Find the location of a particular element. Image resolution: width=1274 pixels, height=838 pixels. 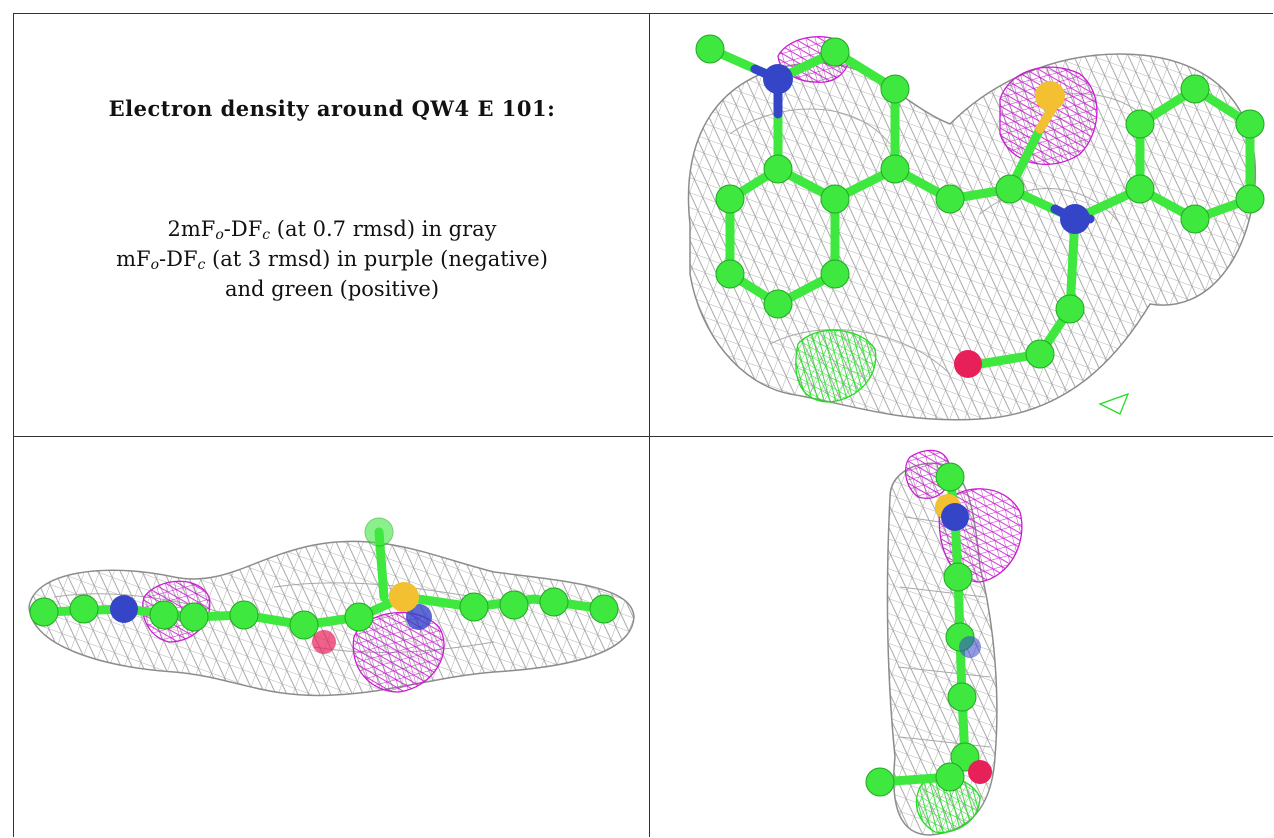

table-middle-divider is located at coordinates (649, 425).